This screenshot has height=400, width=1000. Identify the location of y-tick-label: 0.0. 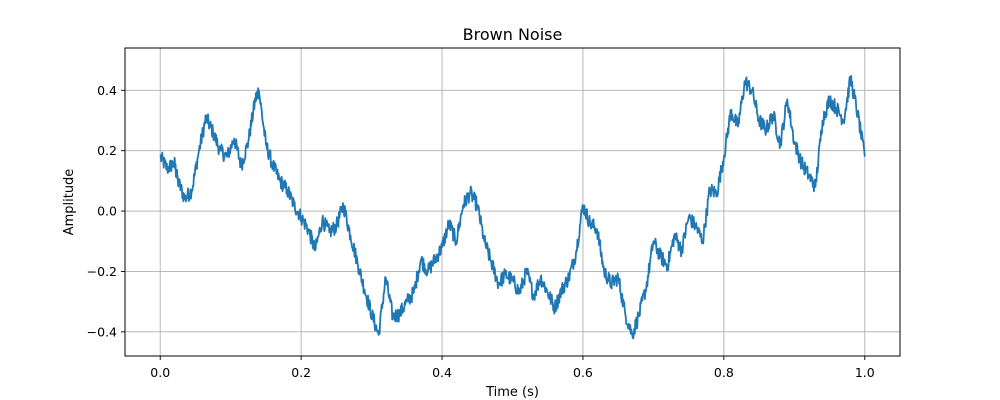
(107, 211).